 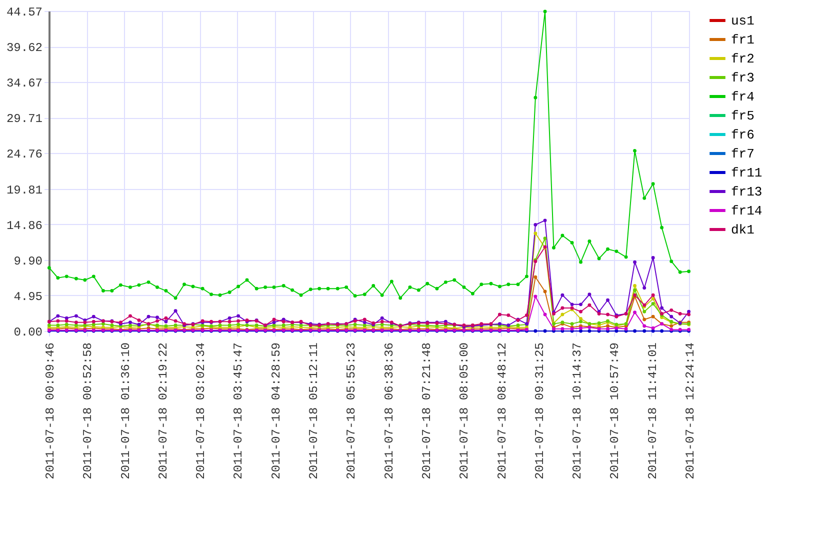 I want to click on x-tick-label: 2011-07-18 07:21:48, so click(x=427, y=411).